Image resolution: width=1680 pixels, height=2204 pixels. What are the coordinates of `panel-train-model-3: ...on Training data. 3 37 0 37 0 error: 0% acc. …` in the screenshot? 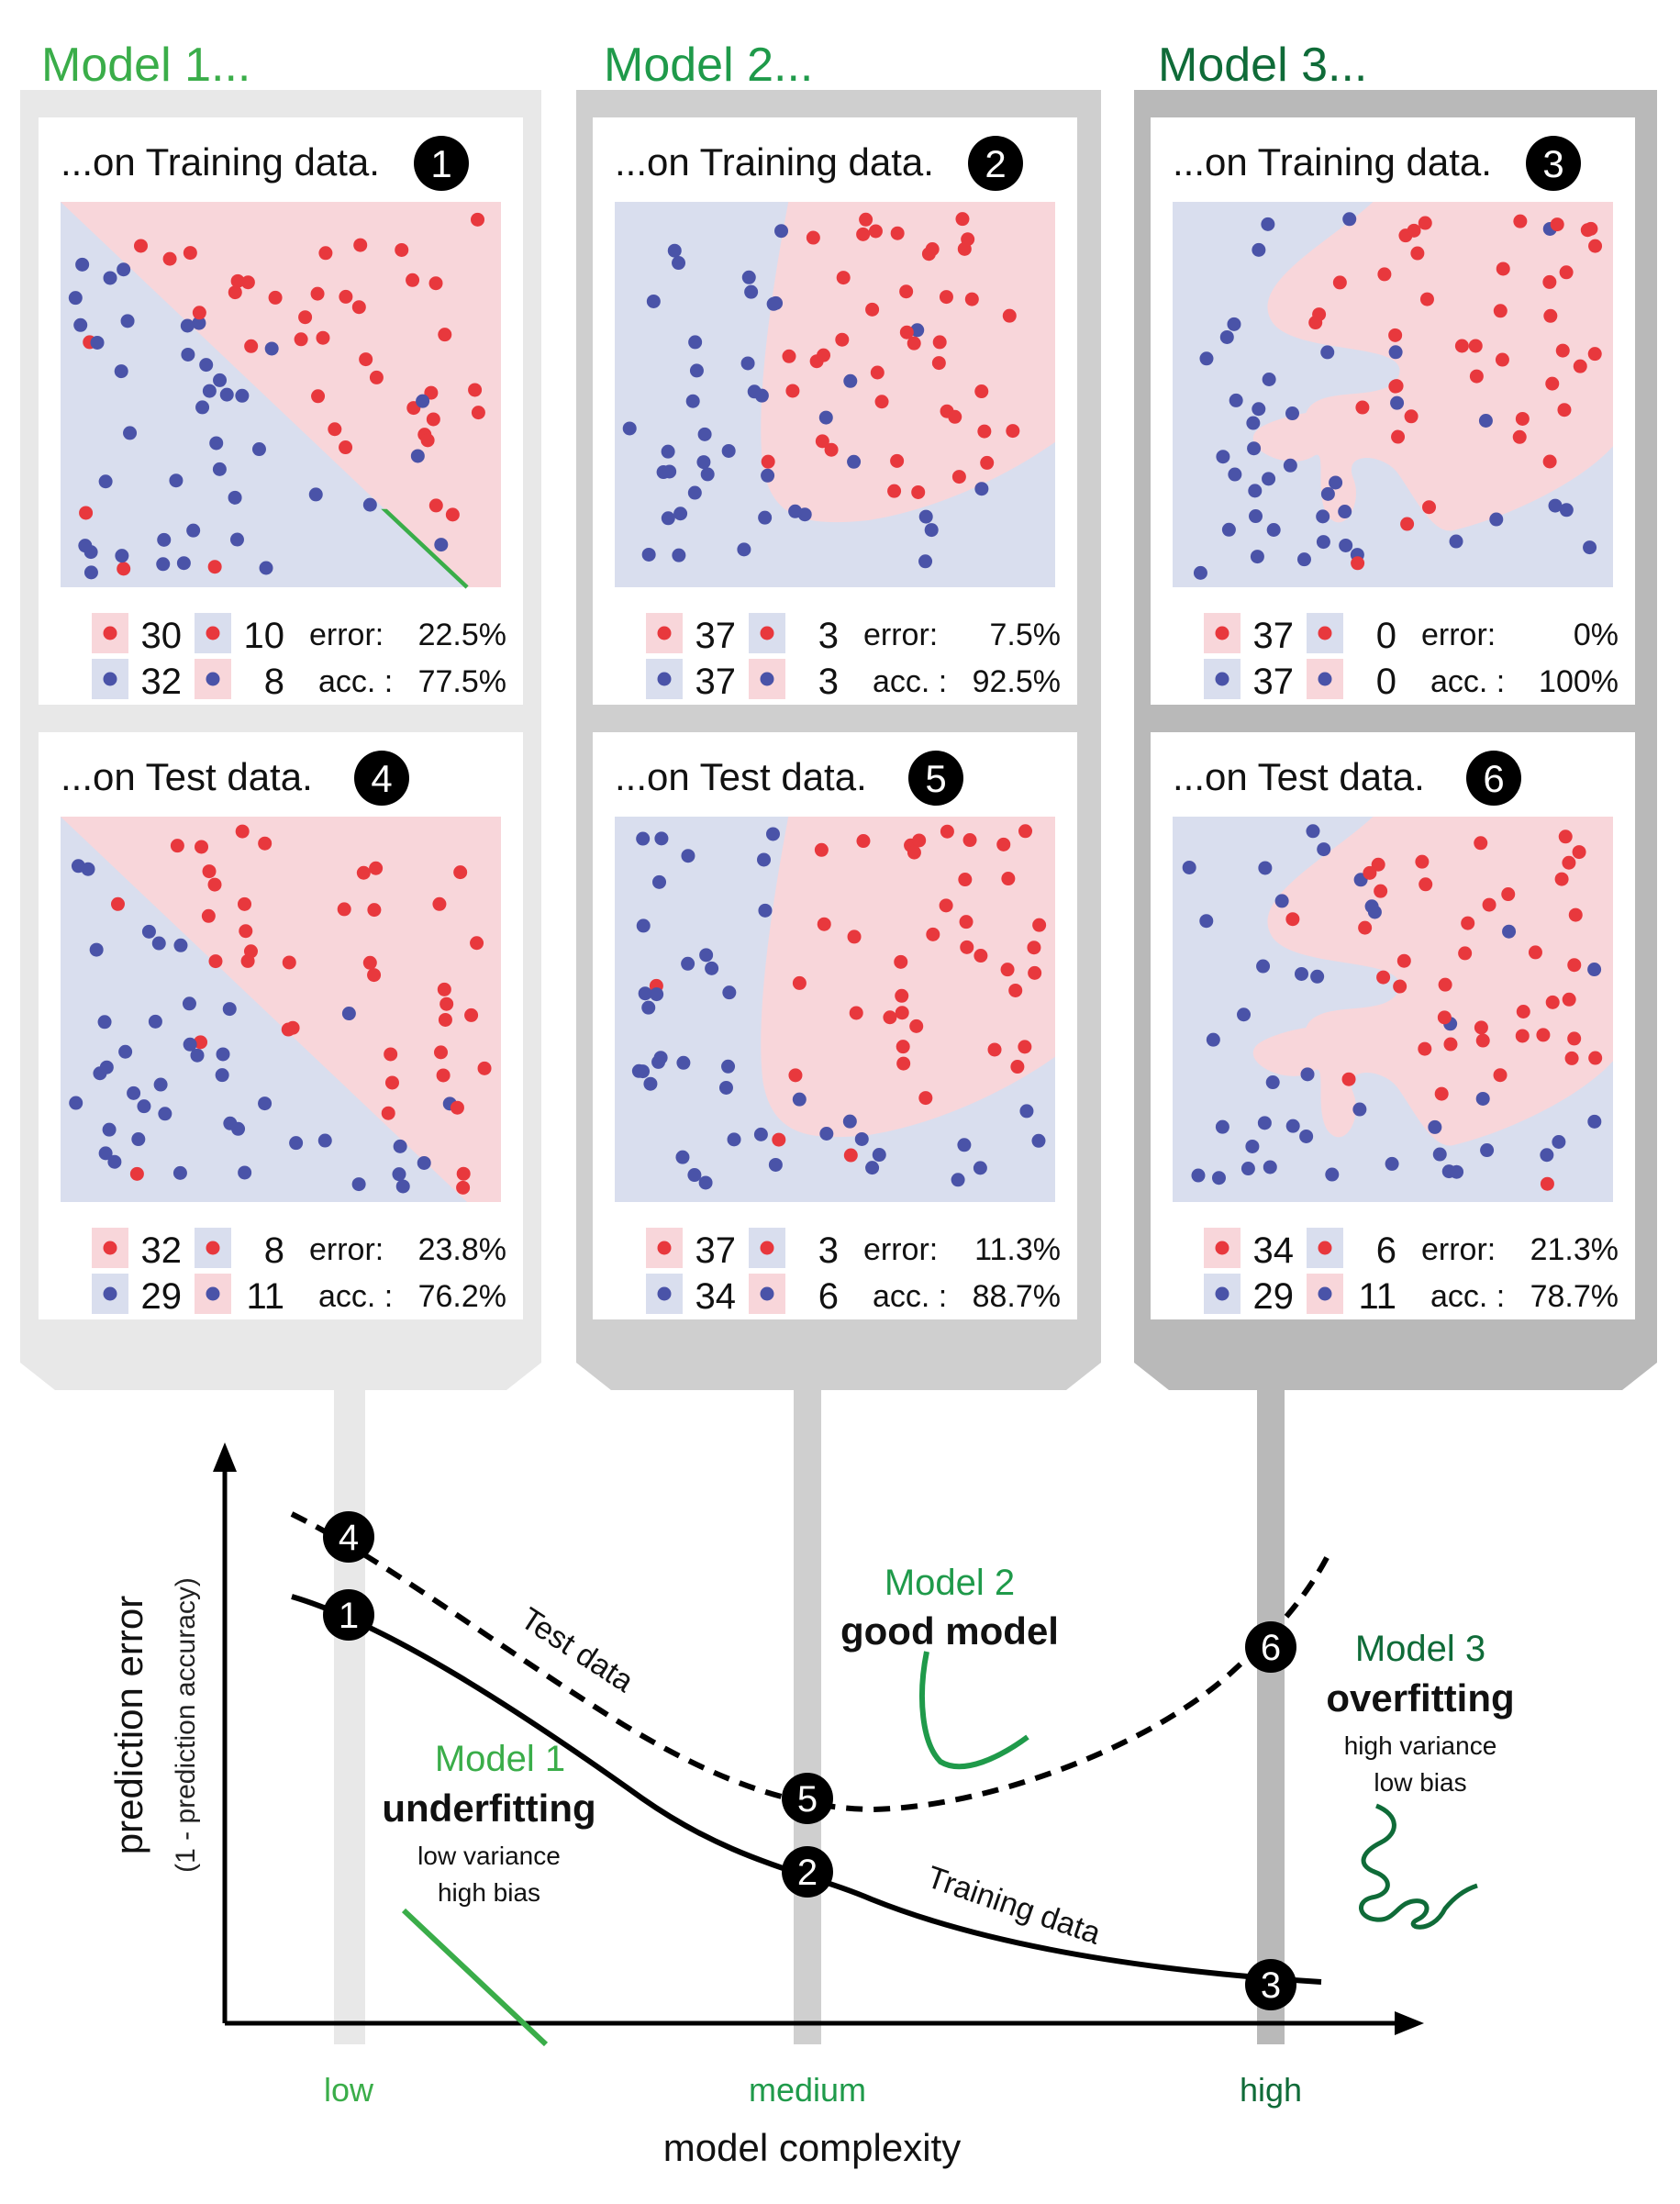 It's located at (1393, 411).